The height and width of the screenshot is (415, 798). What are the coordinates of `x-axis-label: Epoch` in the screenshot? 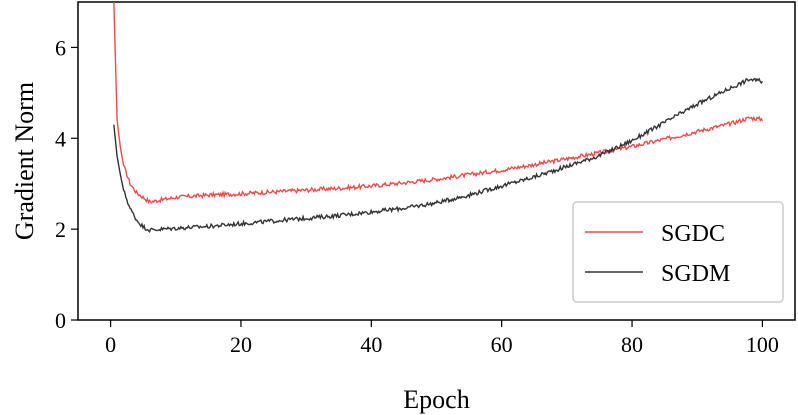 It's located at (436, 399).